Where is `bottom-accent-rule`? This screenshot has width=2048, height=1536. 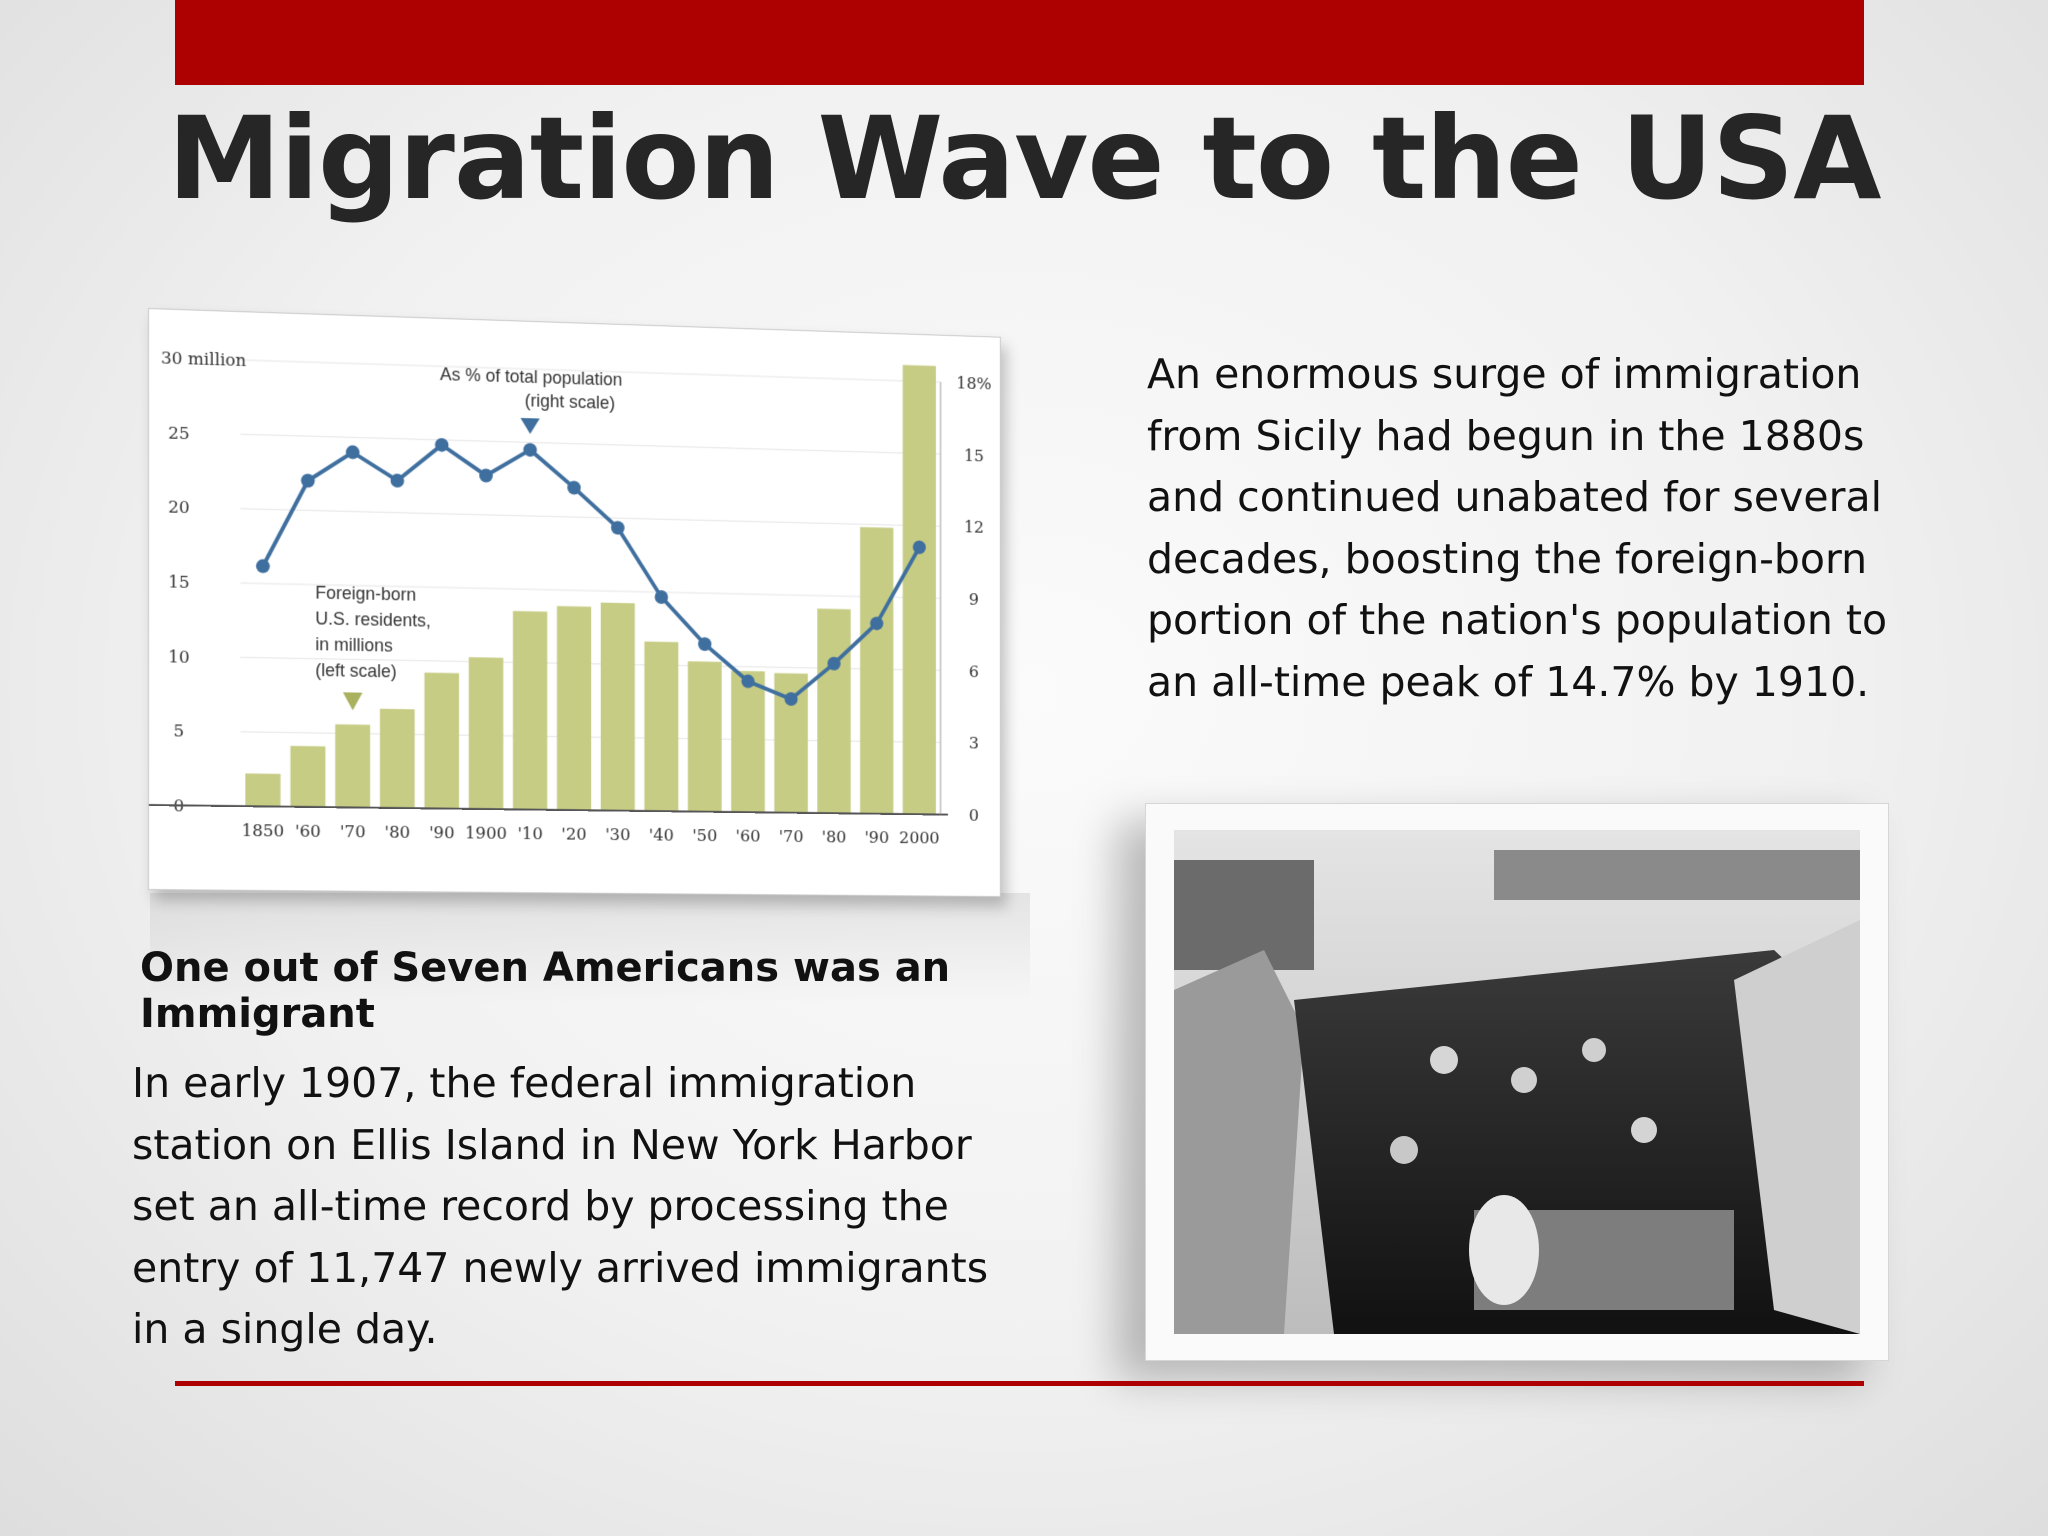 bottom-accent-rule is located at coordinates (1019, 1383).